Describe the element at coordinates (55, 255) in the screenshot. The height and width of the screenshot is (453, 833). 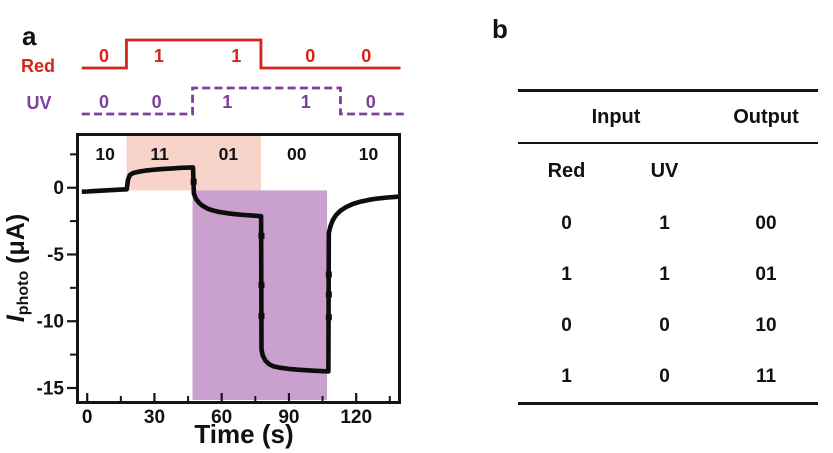
I see `y-tick-label: -5` at that location.